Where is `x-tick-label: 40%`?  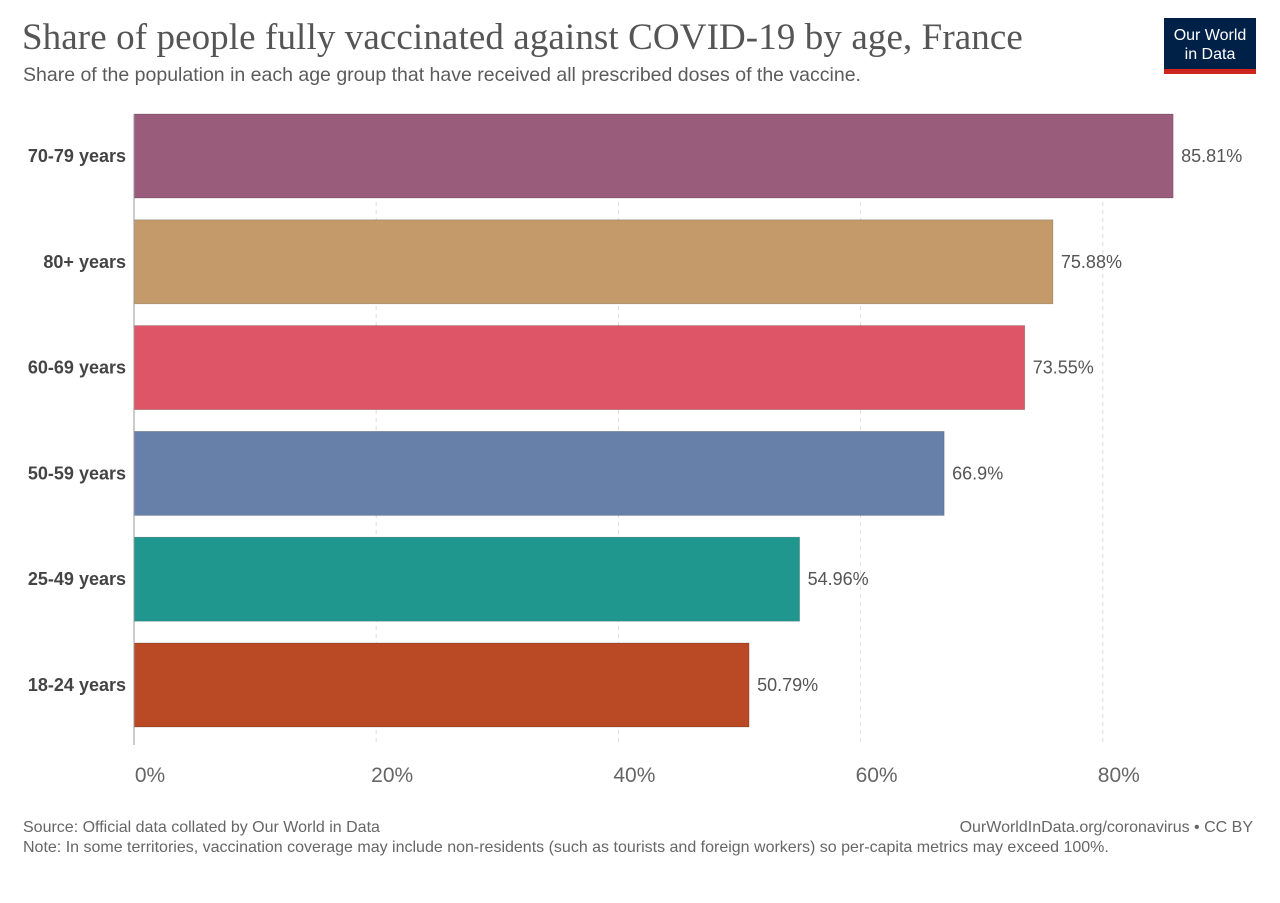
x-tick-label: 40% is located at coordinates (634, 775).